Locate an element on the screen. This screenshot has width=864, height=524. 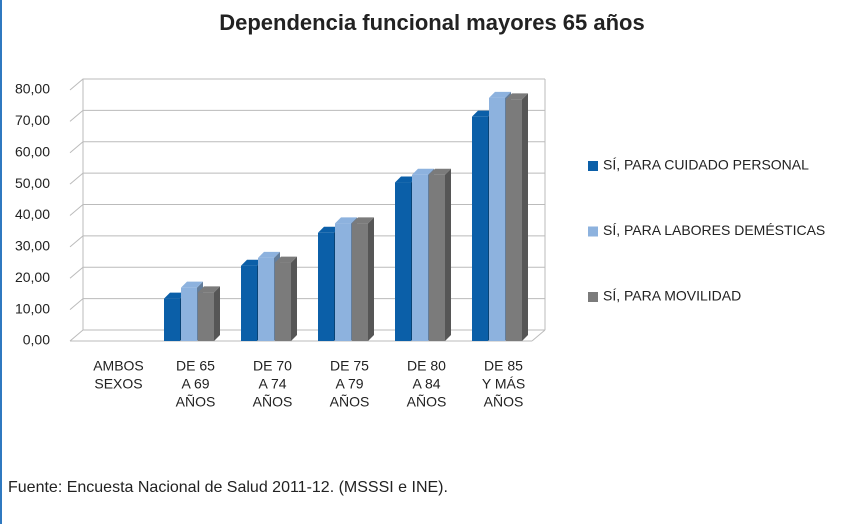
y-tick-label: 10,00 is located at coordinates (32, 308).